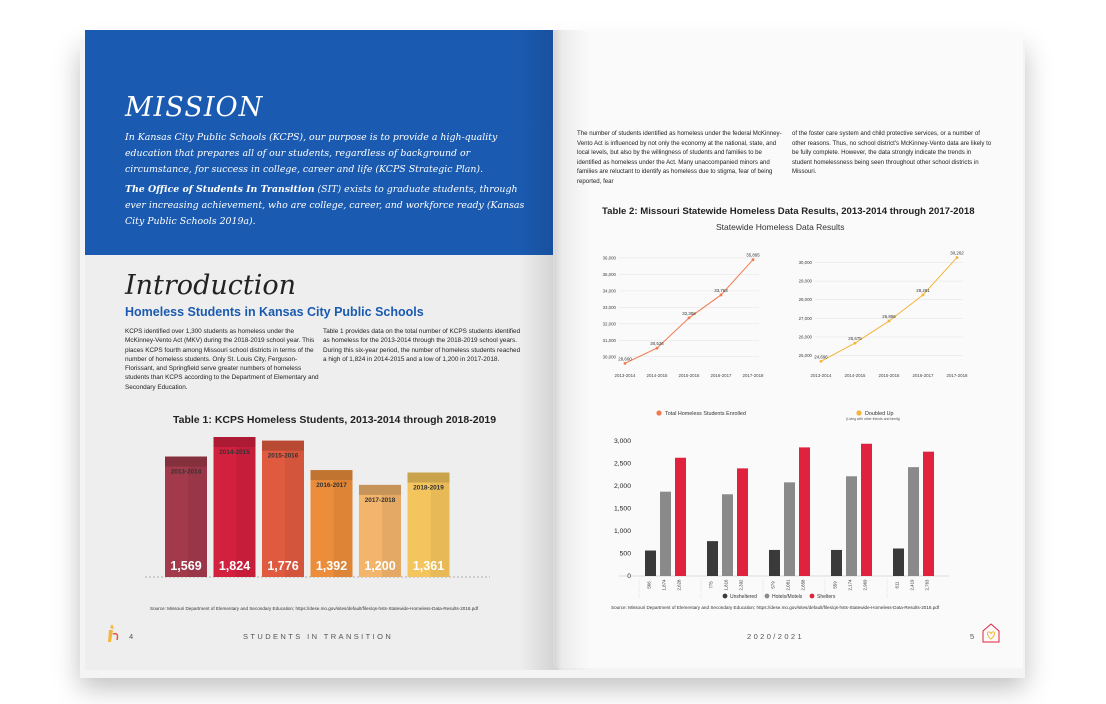  I want to click on bar-chart-value-label: 611, so click(897, 585).